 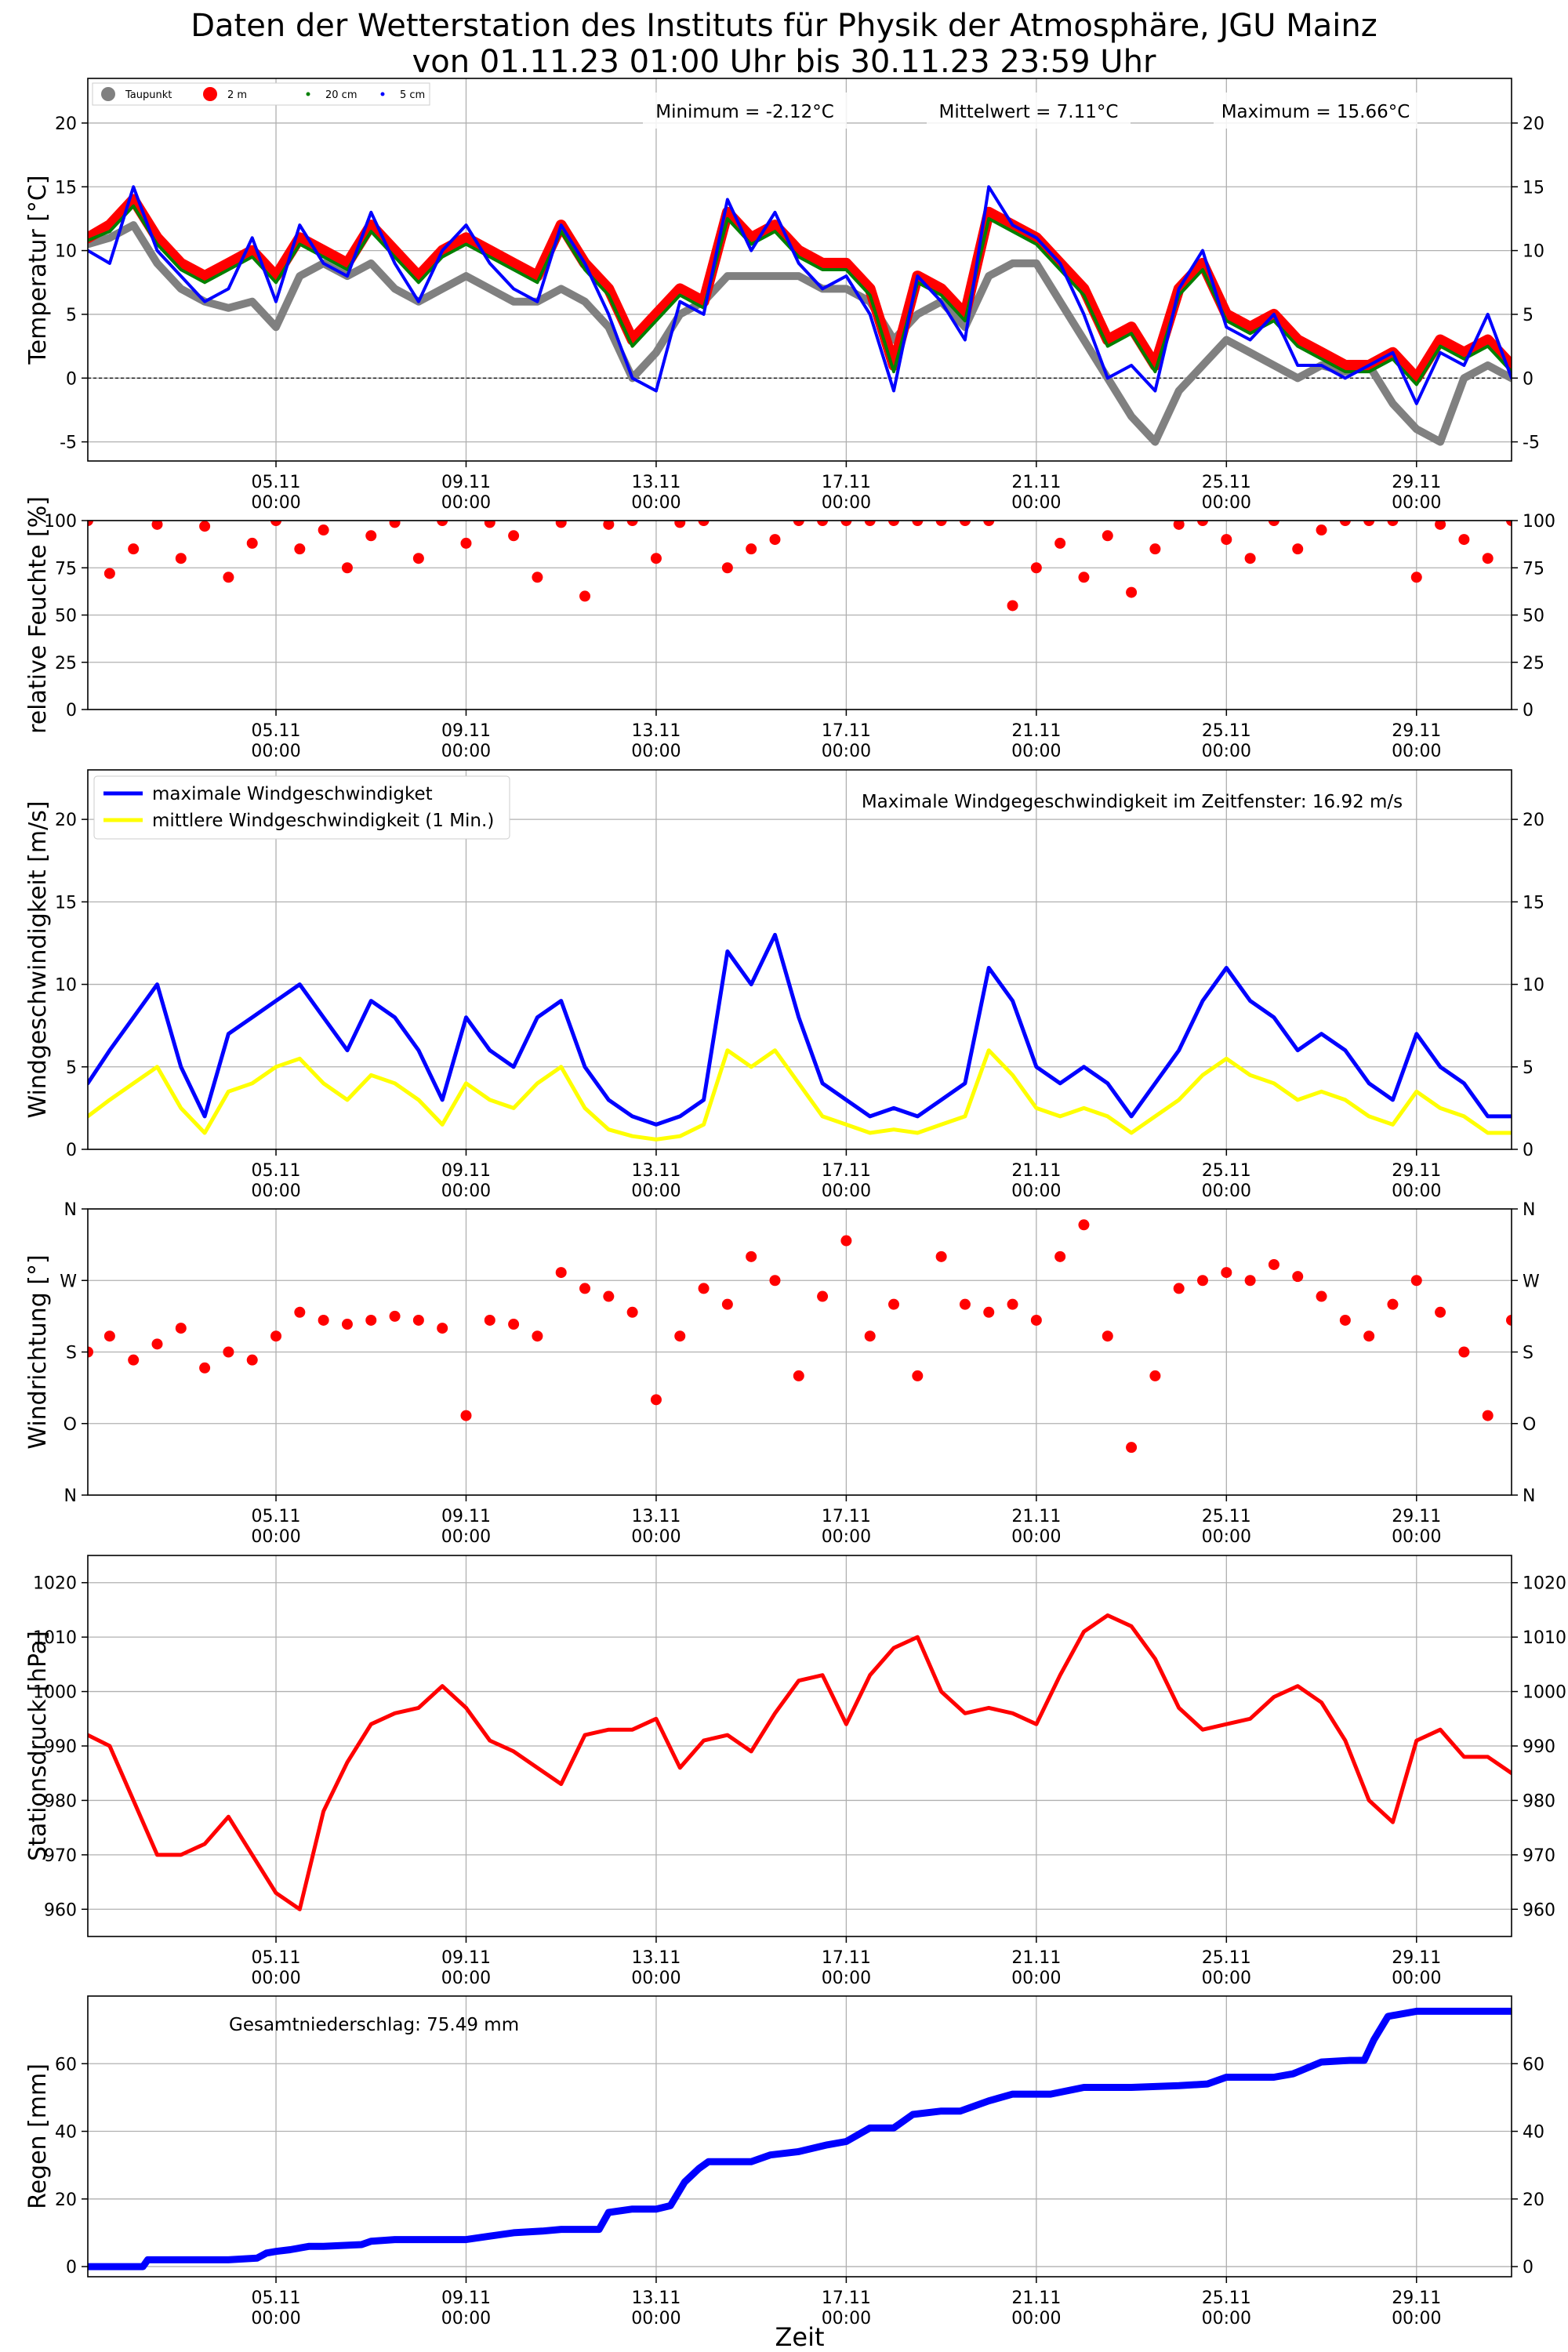 I want to click on x-tick-label: 29.11, so click(x=1416, y=482).